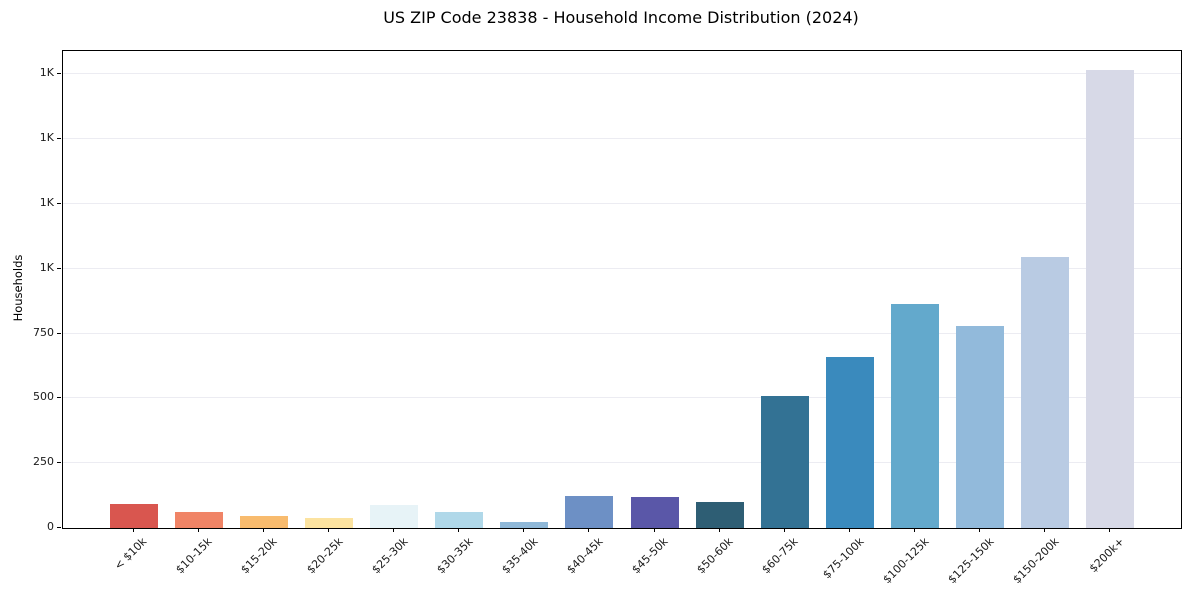  I want to click on bar-50-60k, so click(719, 515).